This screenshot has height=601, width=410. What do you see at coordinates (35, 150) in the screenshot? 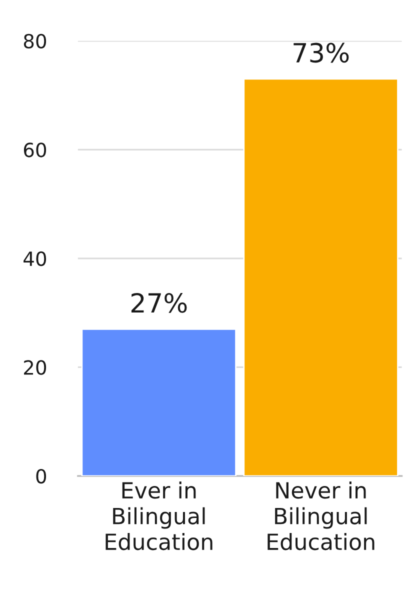
I see `y-tick-label: 60` at bounding box center [35, 150].